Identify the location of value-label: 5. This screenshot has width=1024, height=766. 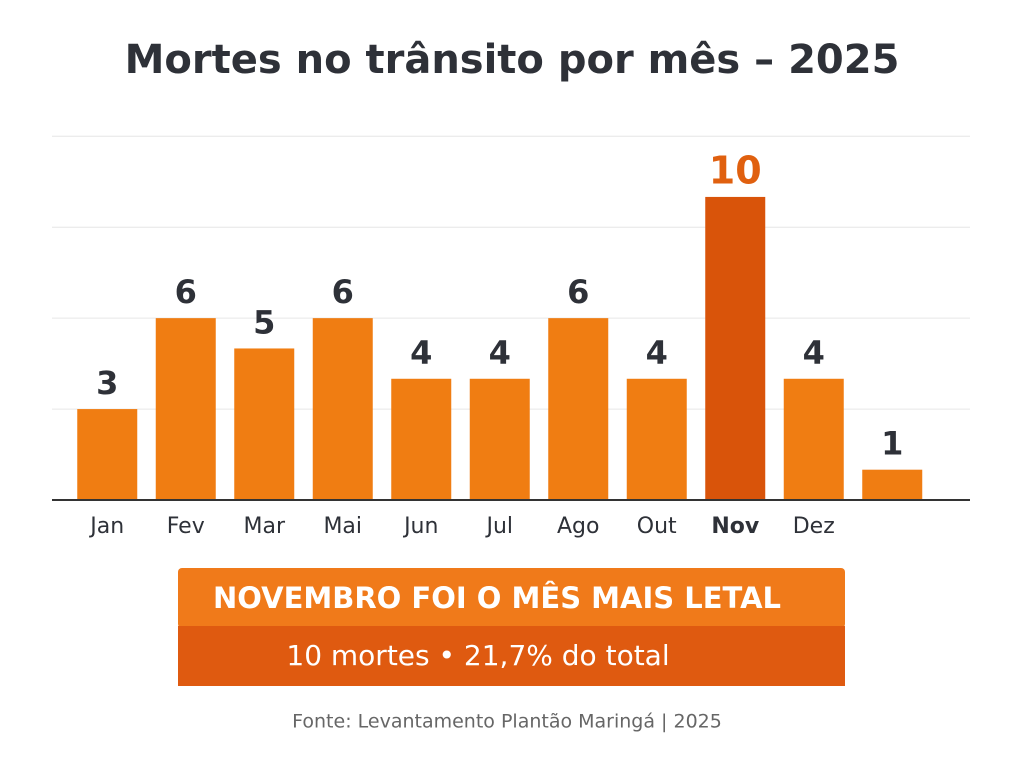
(264, 322).